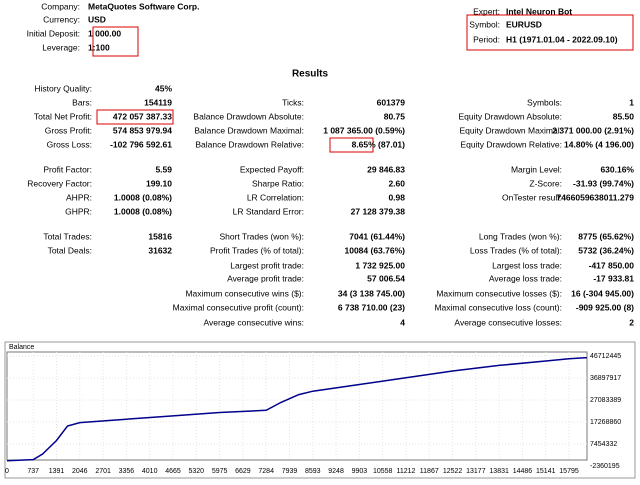 This screenshot has width=640, height=485. Describe the element at coordinates (499, 471) in the screenshot. I see `x-tick-label: 13831` at that location.